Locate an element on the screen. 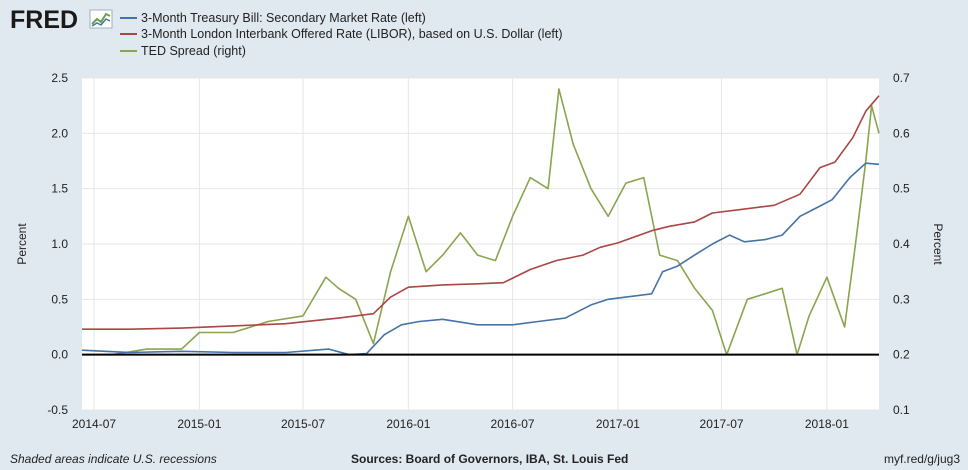 Image resolution: width=968 pixels, height=470 pixels. x-tick-label: 2018-01 is located at coordinates (827, 424).